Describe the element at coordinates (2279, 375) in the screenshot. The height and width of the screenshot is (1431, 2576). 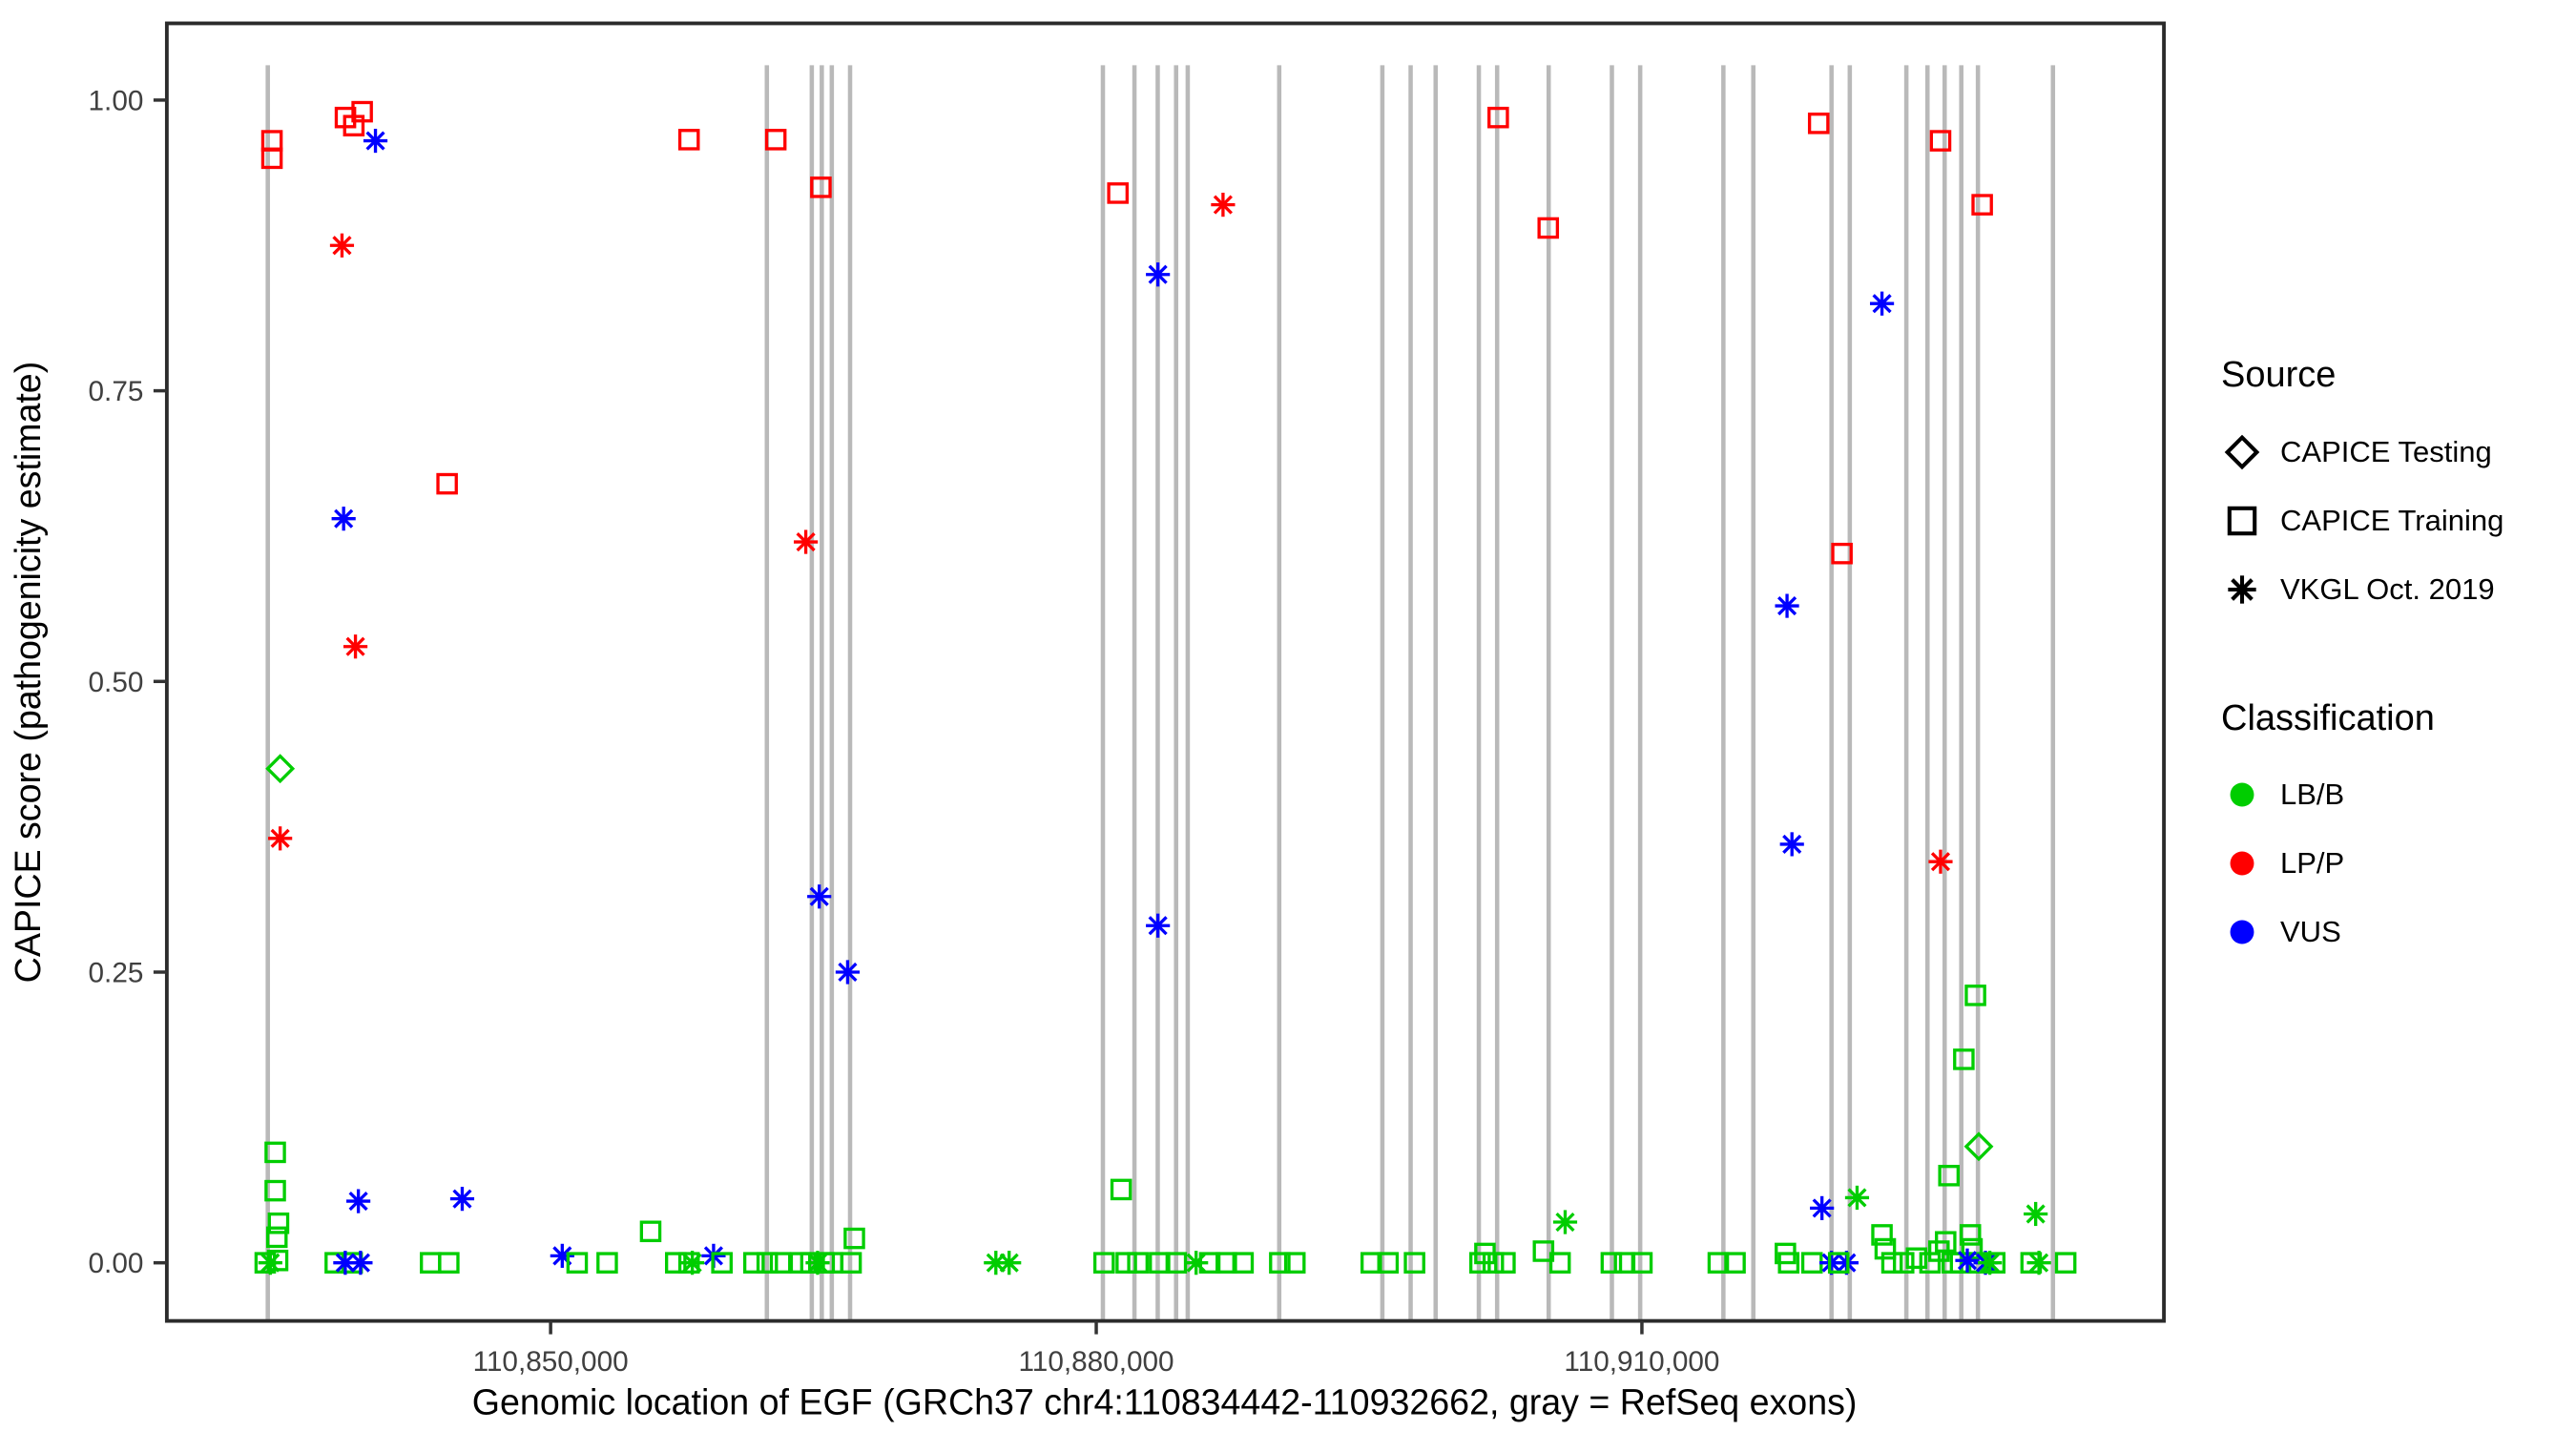
I see `legend-source-title: Source` at that location.